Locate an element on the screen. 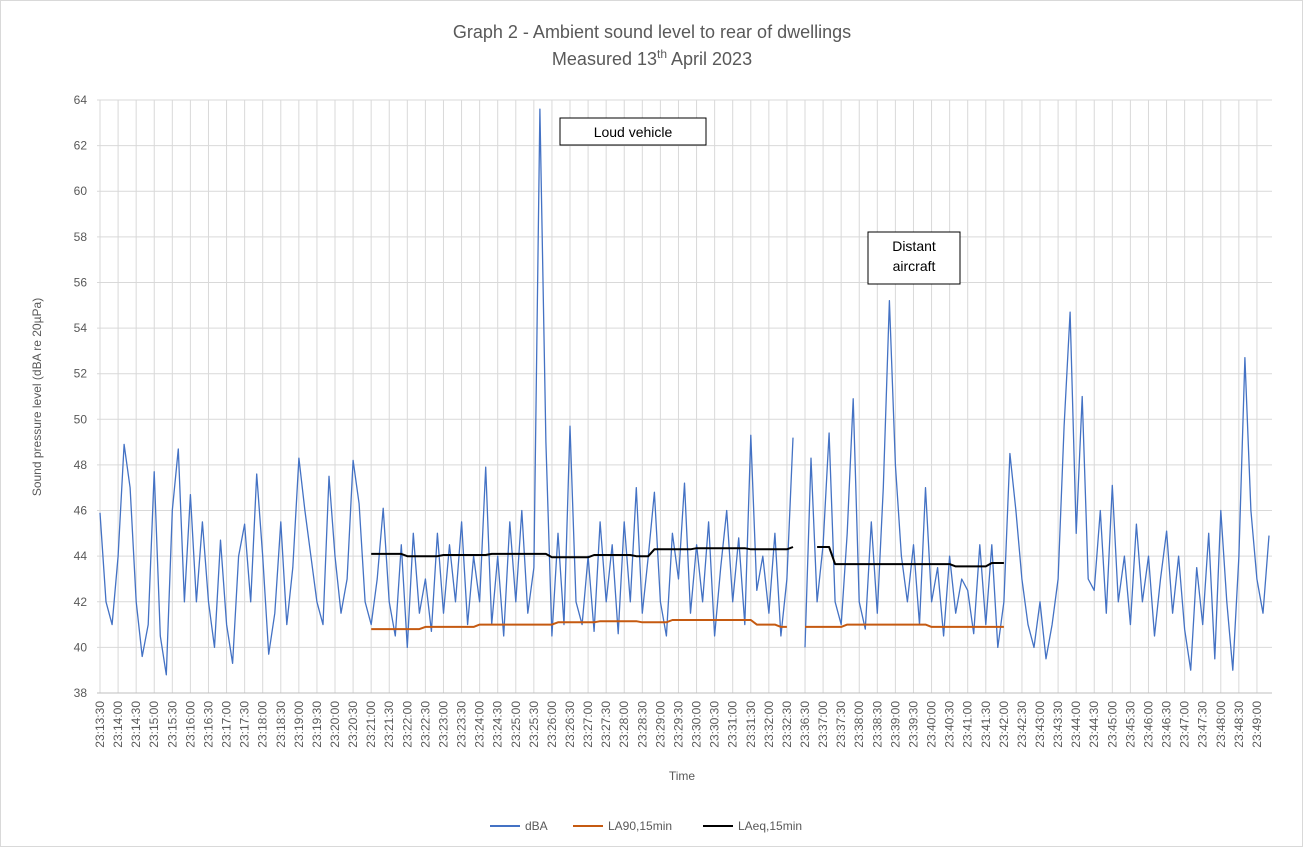 The image size is (1304, 848). x-tick-label: 23:27:00 is located at coordinates (588, 724).